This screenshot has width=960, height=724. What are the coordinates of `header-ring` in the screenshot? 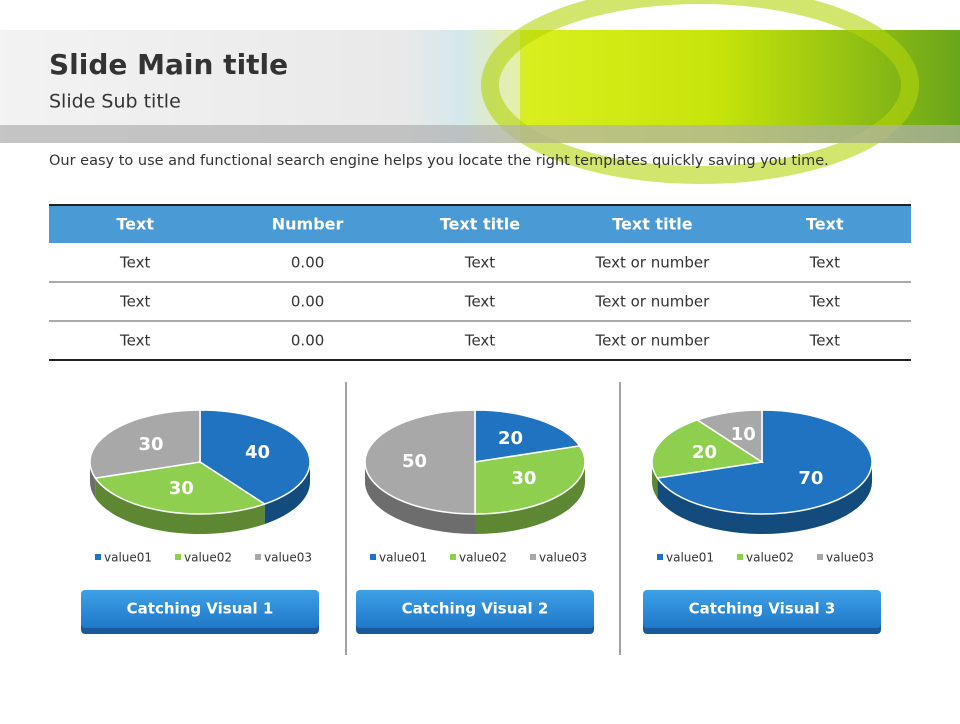 It's located at (700, 92).